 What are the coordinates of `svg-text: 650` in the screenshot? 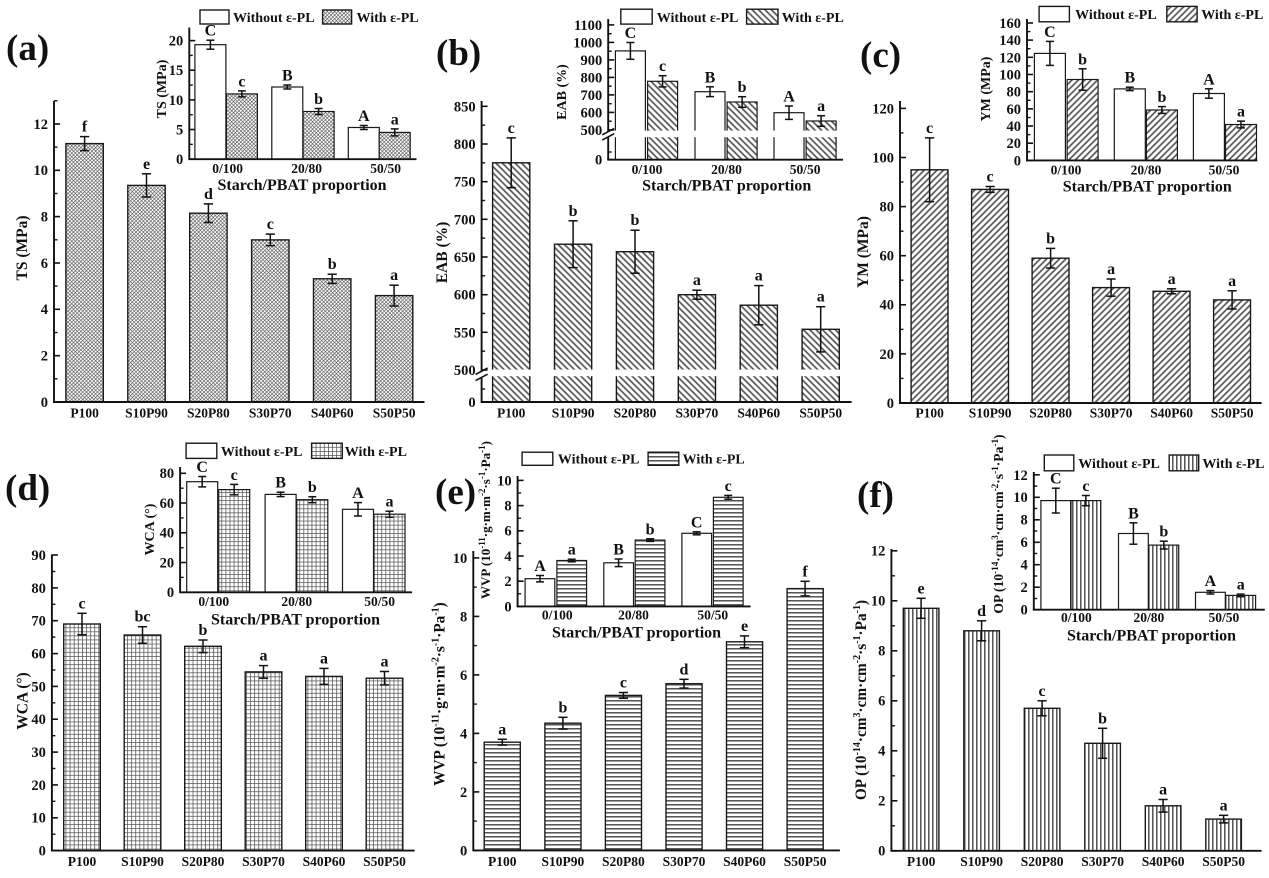 It's located at (465, 258).